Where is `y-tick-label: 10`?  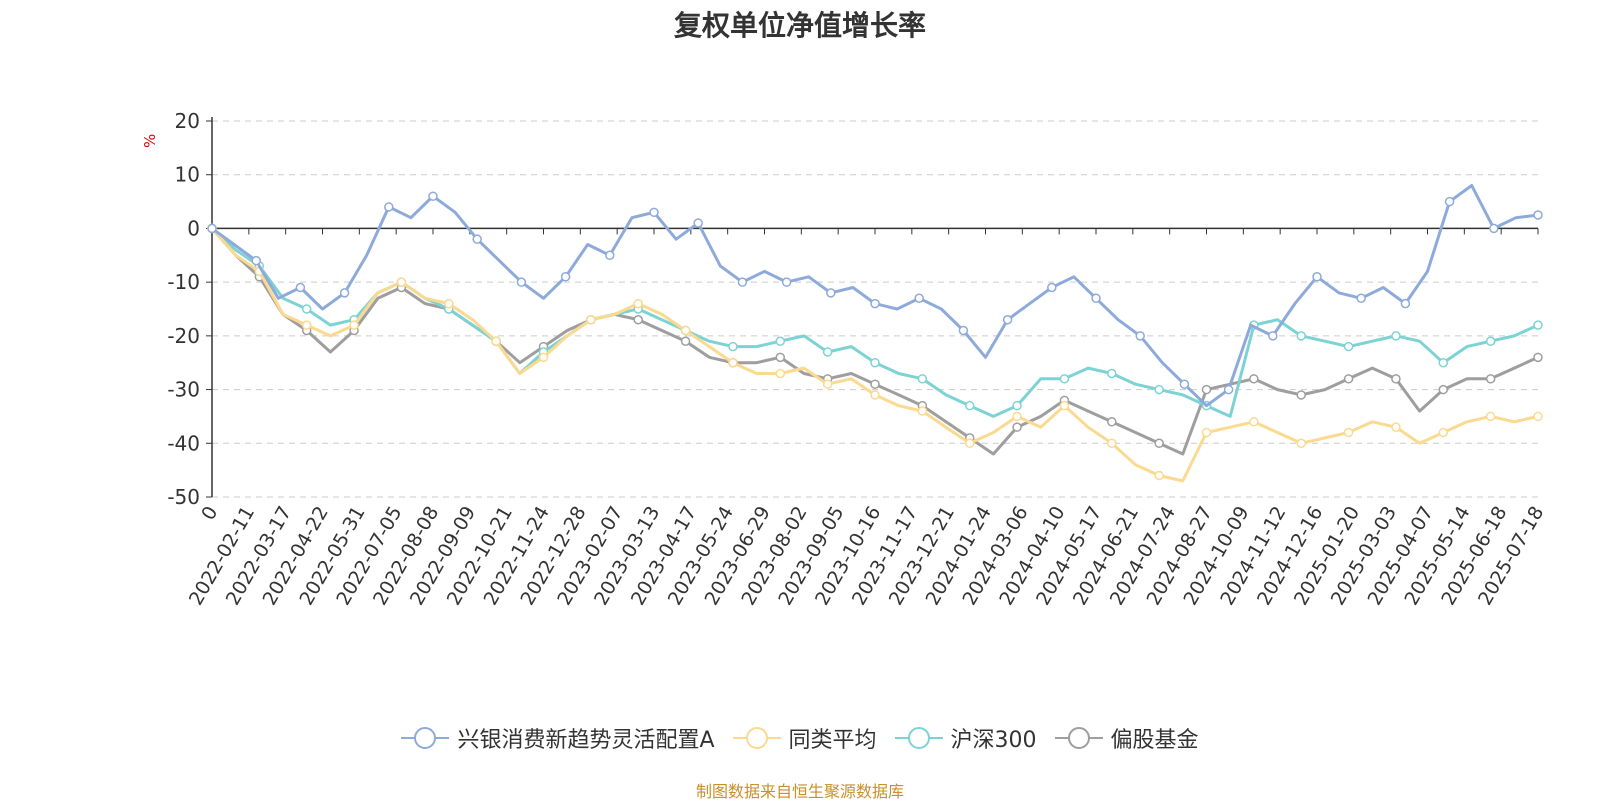
y-tick-label: 10 is located at coordinates (187, 175).